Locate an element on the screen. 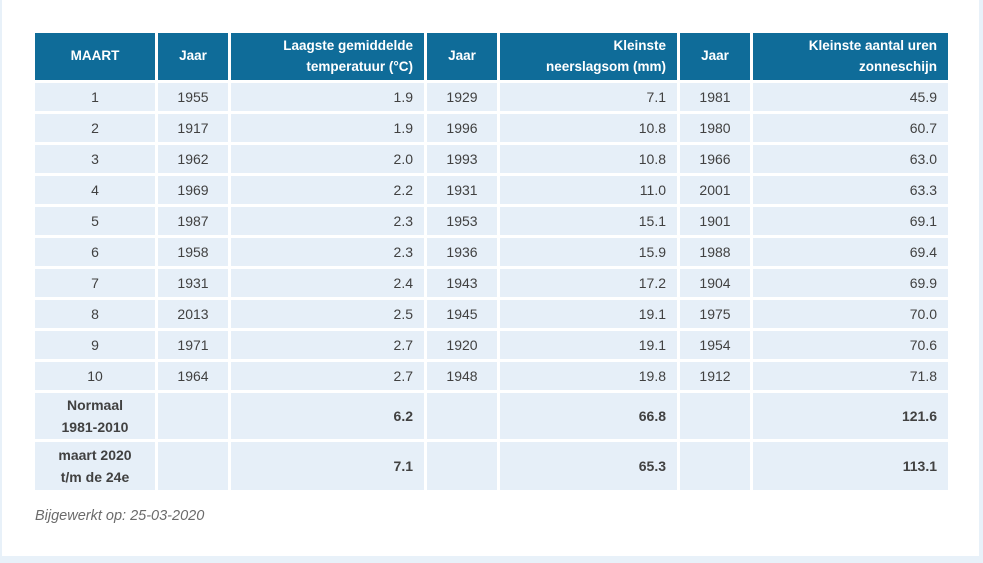  cell-year-sun: 1966 is located at coordinates (715, 159).